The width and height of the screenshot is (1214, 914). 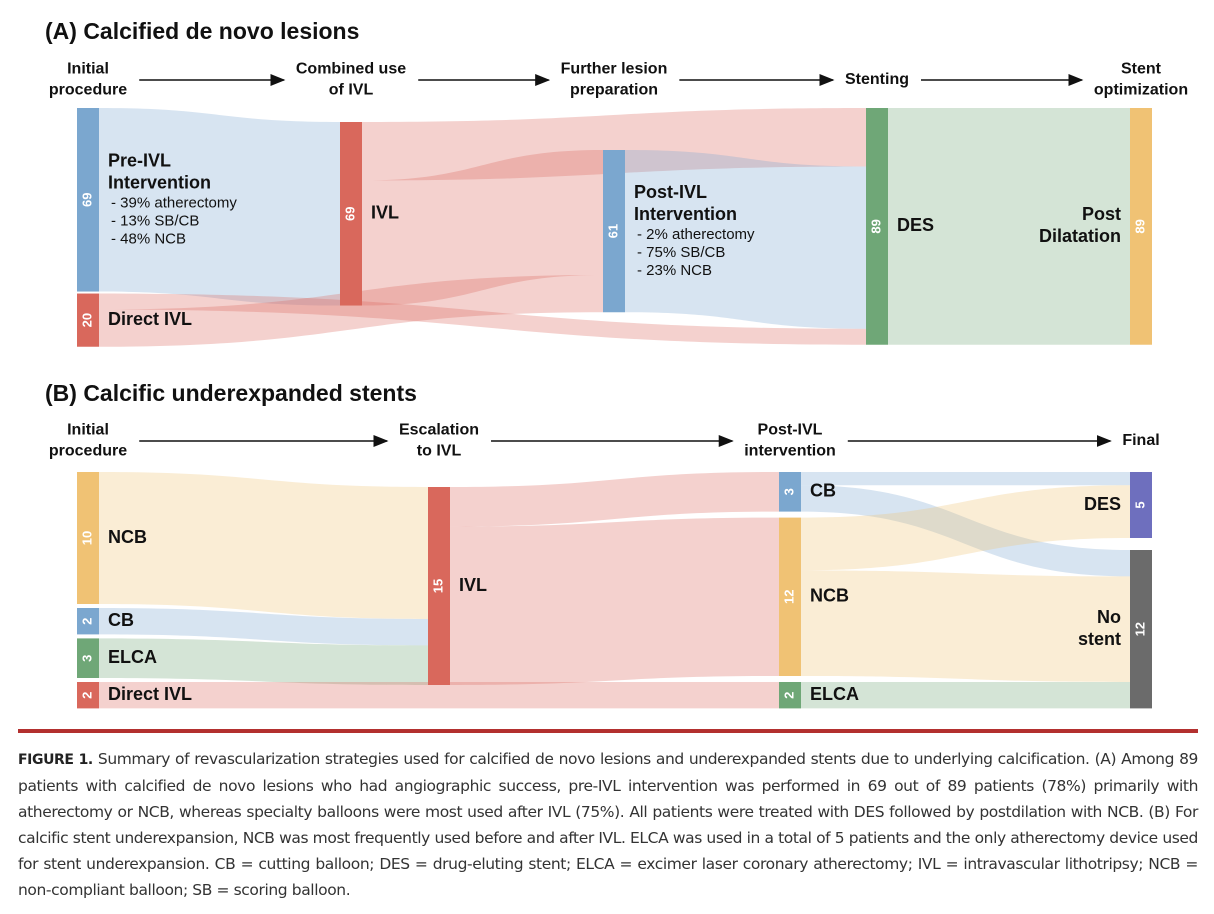 I want to click on node-value: 10, so click(x=86, y=538).